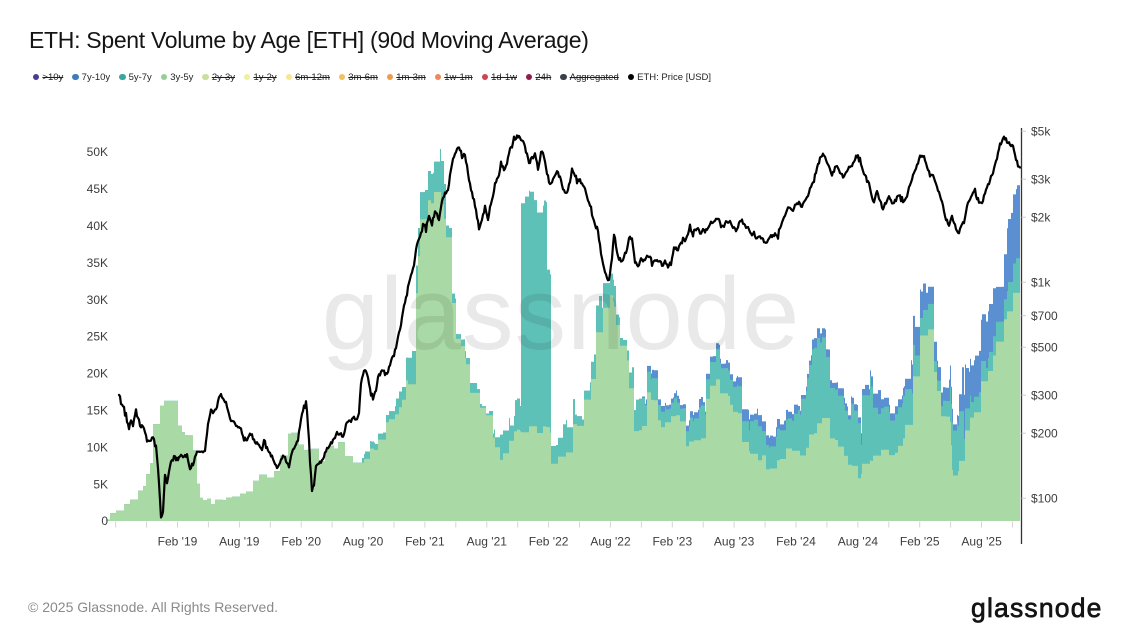  What do you see at coordinates (610, 542) in the screenshot?
I see `svg-text: Aug '22` at bounding box center [610, 542].